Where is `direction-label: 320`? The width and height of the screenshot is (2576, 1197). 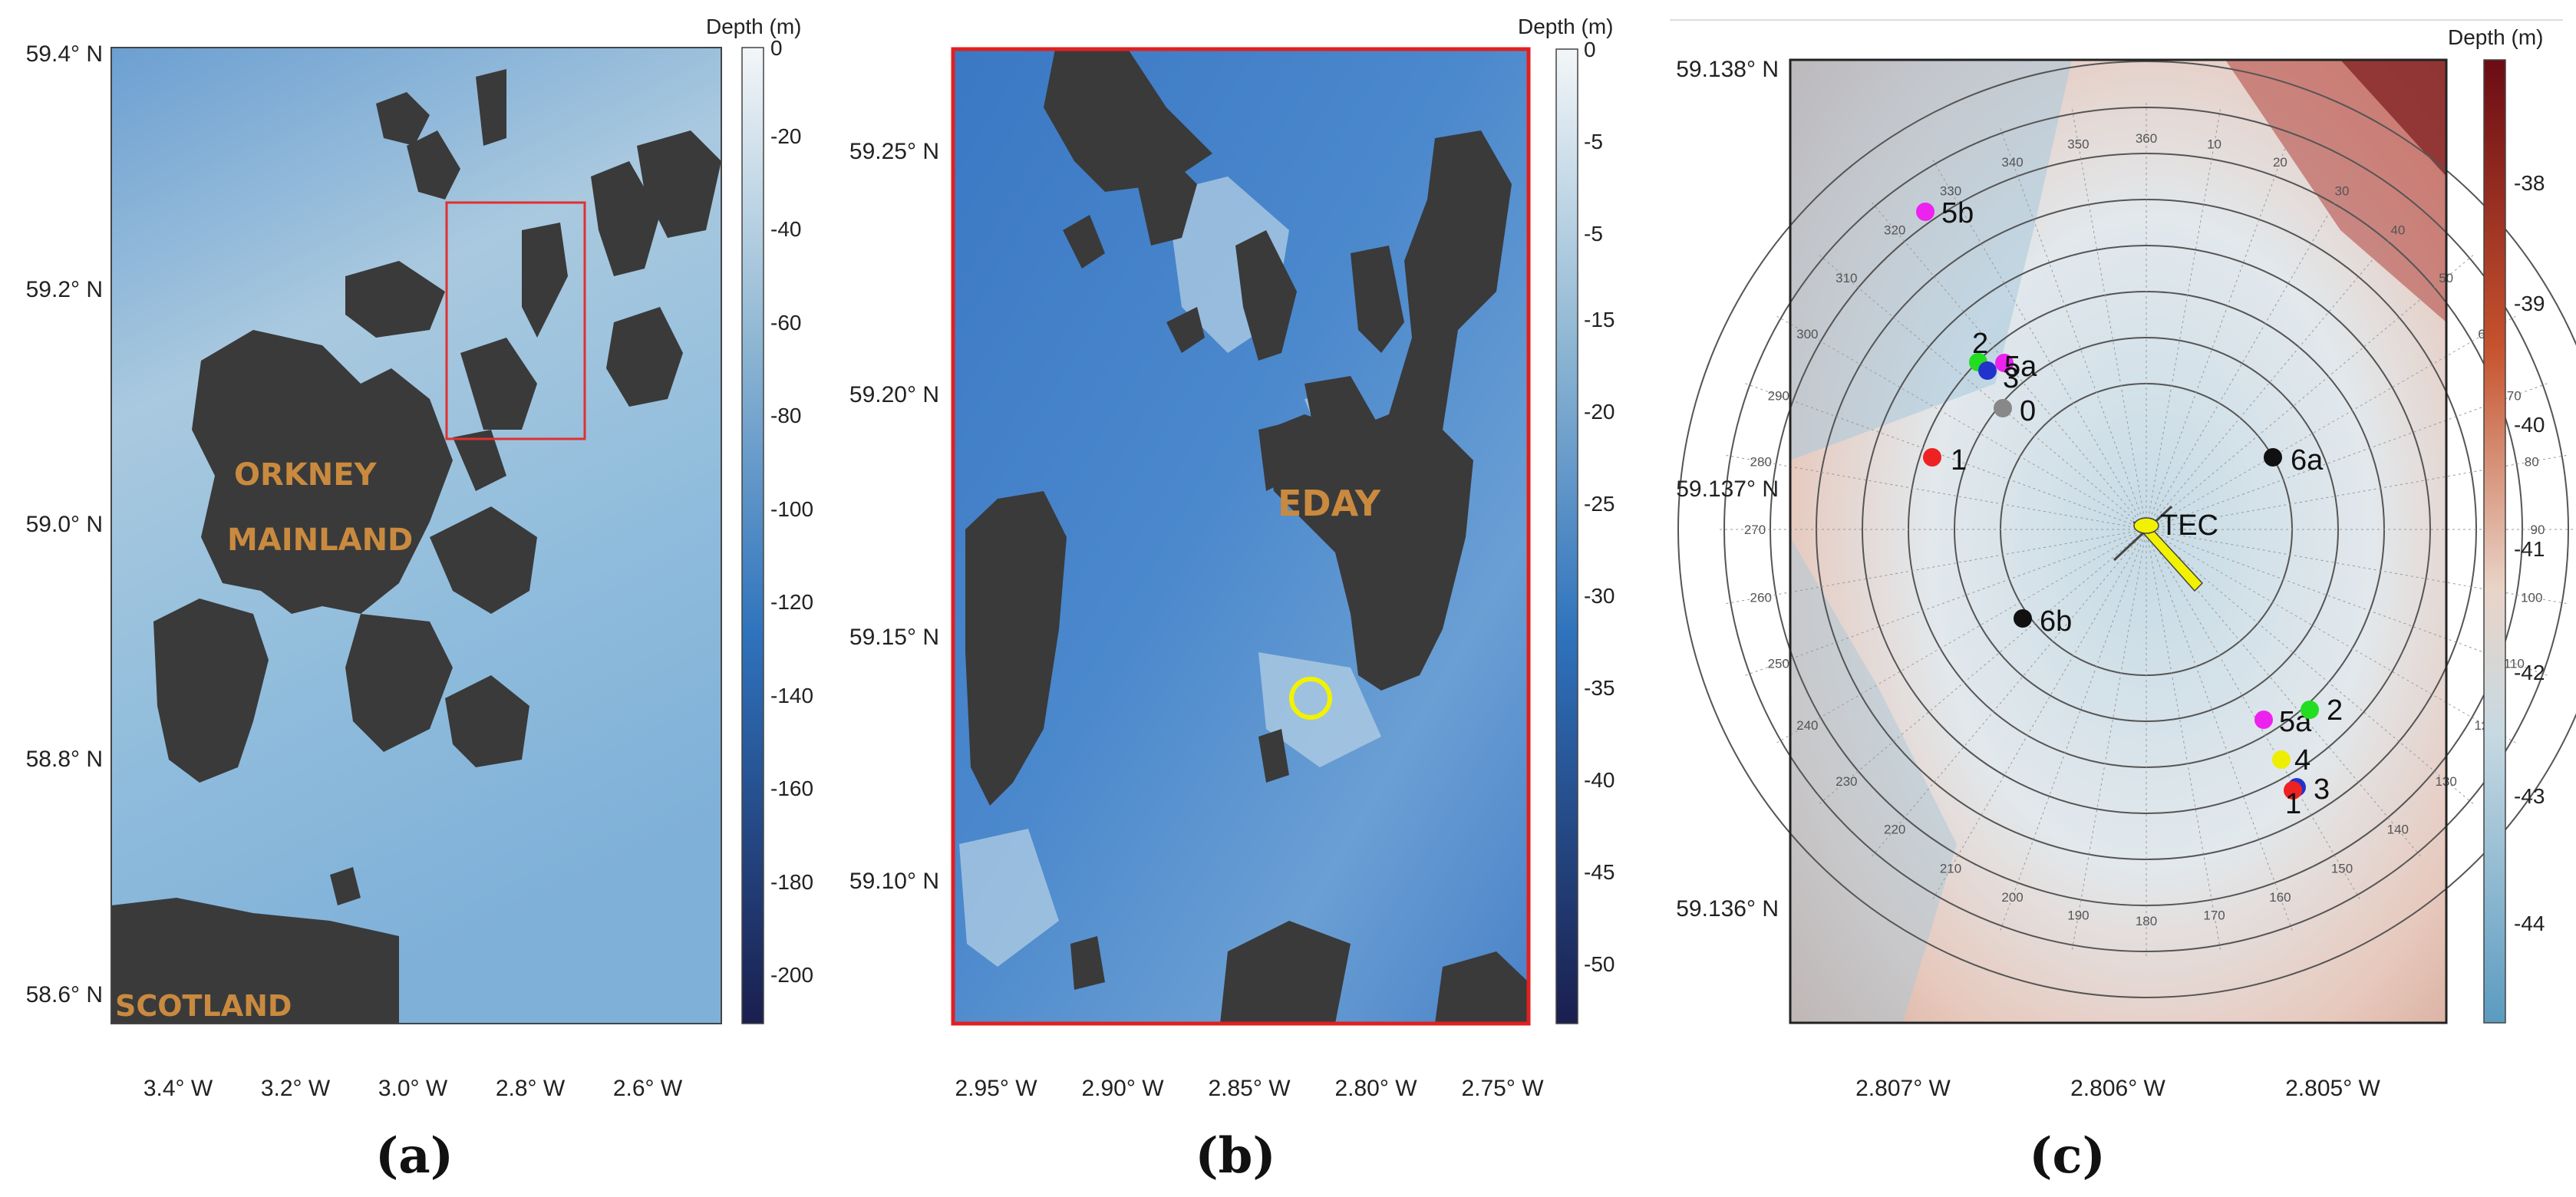
direction-label: 320 is located at coordinates (1894, 230).